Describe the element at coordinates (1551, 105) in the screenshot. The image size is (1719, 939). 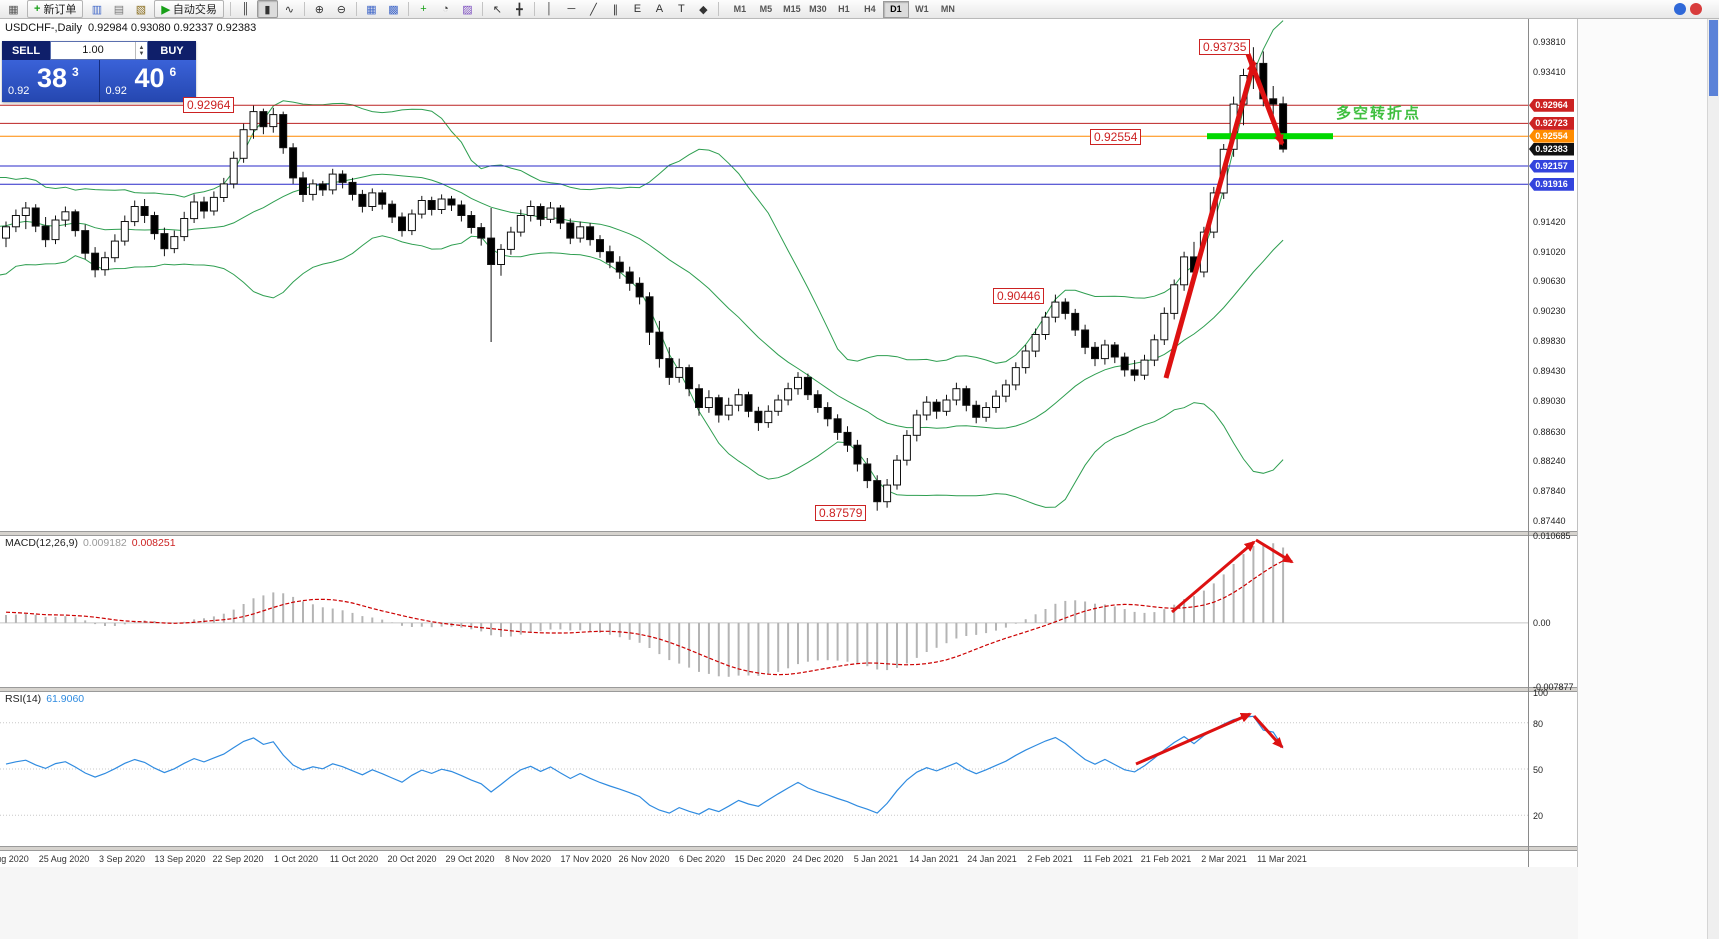
I see `price-badge: 0.92964` at that location.